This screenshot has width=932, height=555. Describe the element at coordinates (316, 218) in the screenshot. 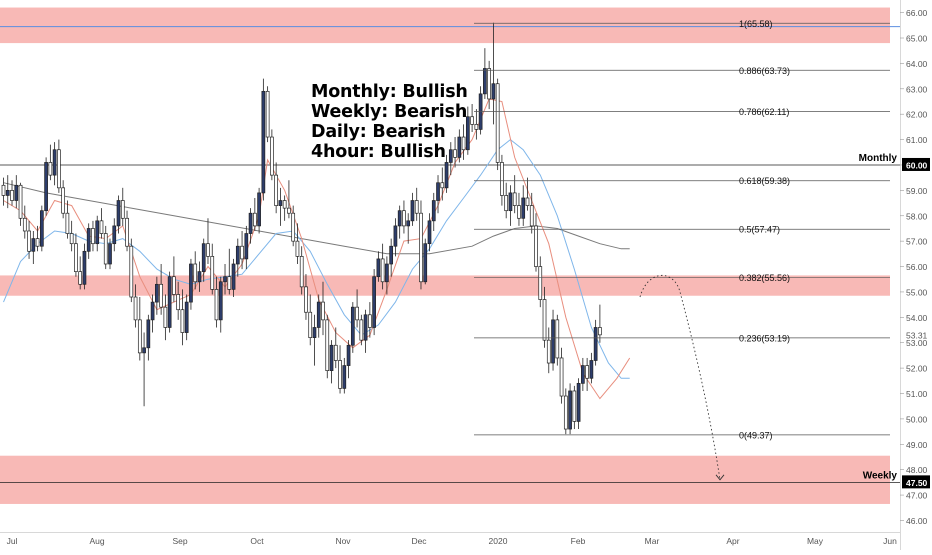

I see `sma-slow-line` at that location.